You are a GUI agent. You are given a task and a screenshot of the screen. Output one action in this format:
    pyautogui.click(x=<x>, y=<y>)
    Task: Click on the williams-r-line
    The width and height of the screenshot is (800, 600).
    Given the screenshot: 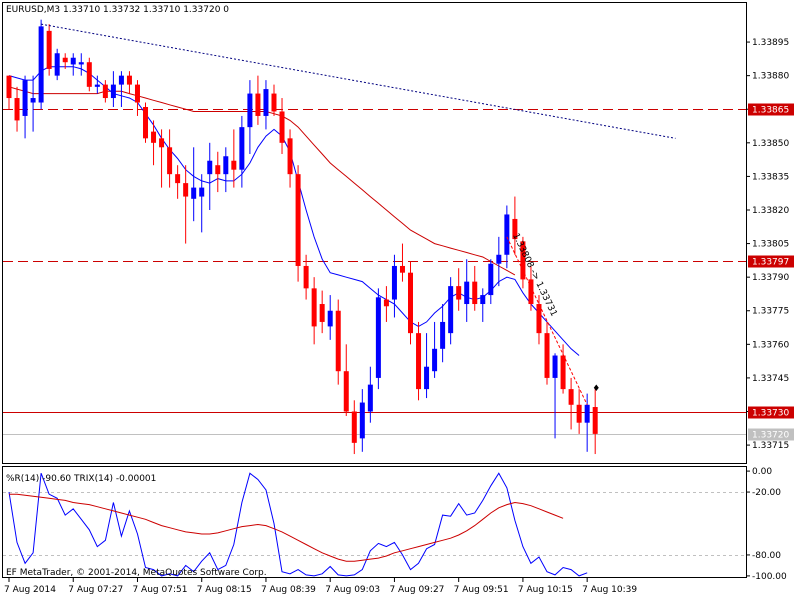 What is the action you would take?
    pyautogui.click(x=298, y=524)
    